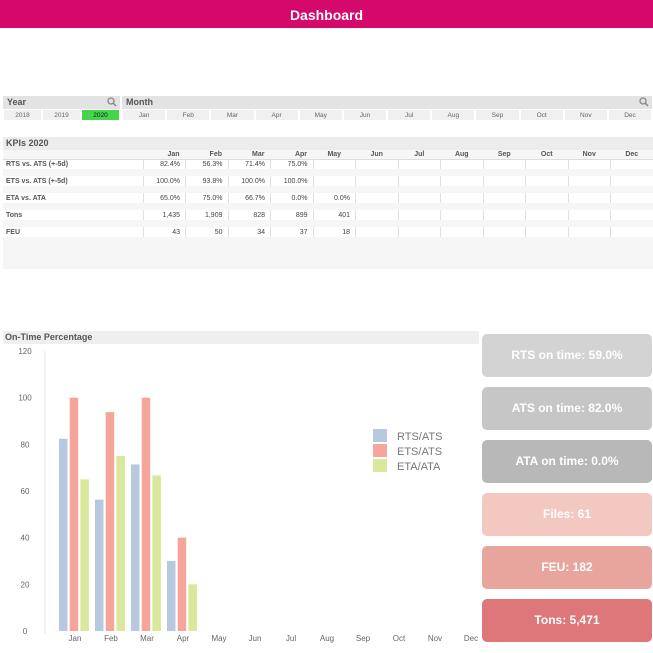 The width and height of the screenshot is (653, 653). Describe the element at coordinates (471, 638) in the screenshot. I see `x-tick-label: Dec` at that location.